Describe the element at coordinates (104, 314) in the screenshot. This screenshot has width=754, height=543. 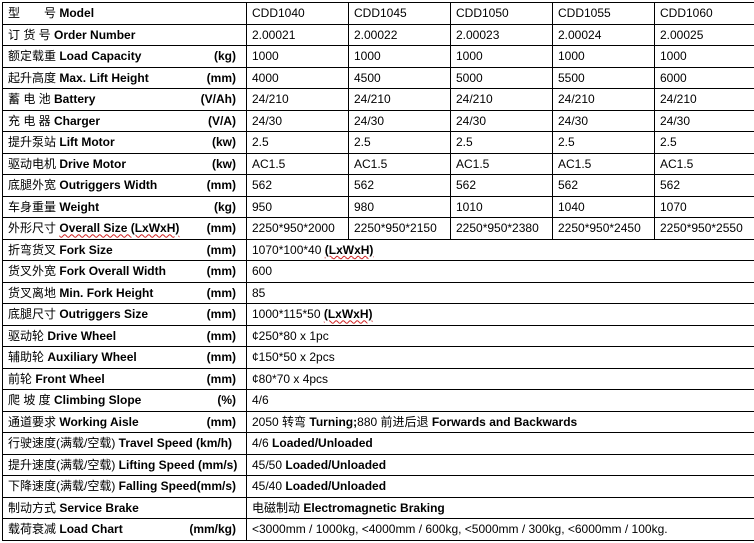
I see `label-en: Outriggers Size` at that location.